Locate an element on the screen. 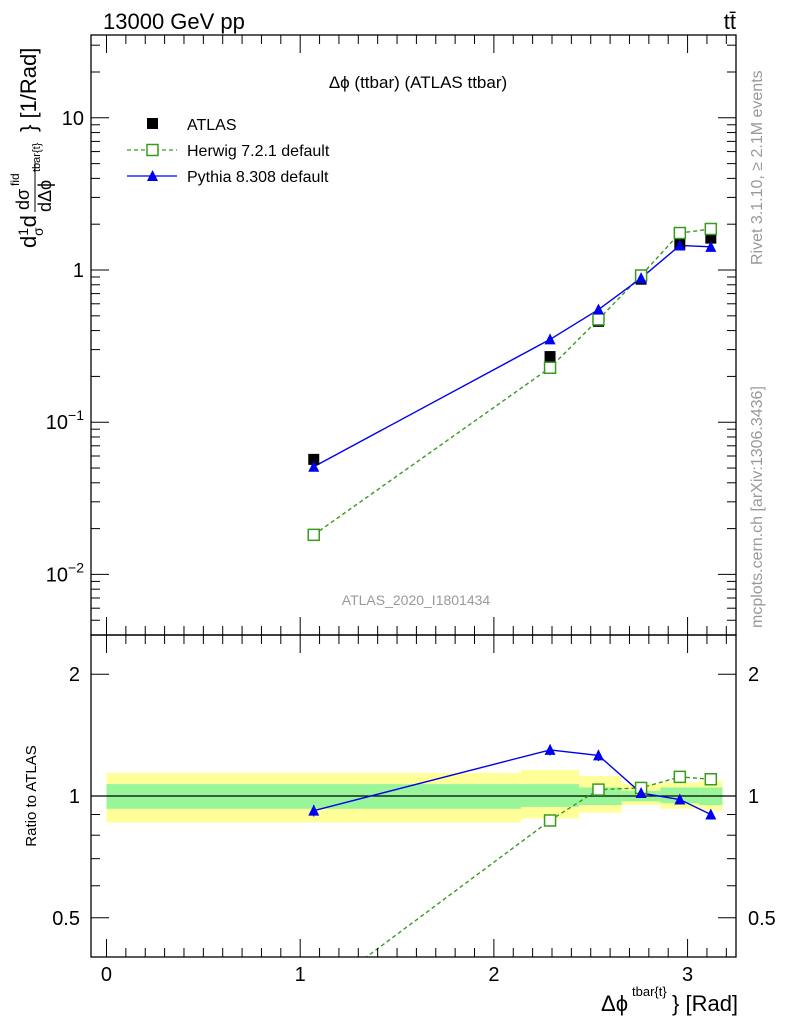  main-y-tick-exp: −2 is located at coordinates (76, 567).